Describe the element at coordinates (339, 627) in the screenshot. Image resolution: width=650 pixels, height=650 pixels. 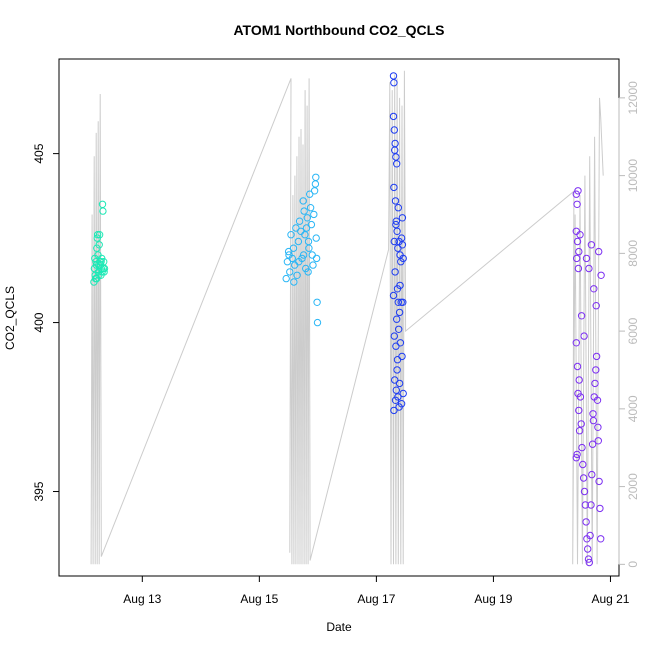
I see `x-axis-label: Date` at that location.